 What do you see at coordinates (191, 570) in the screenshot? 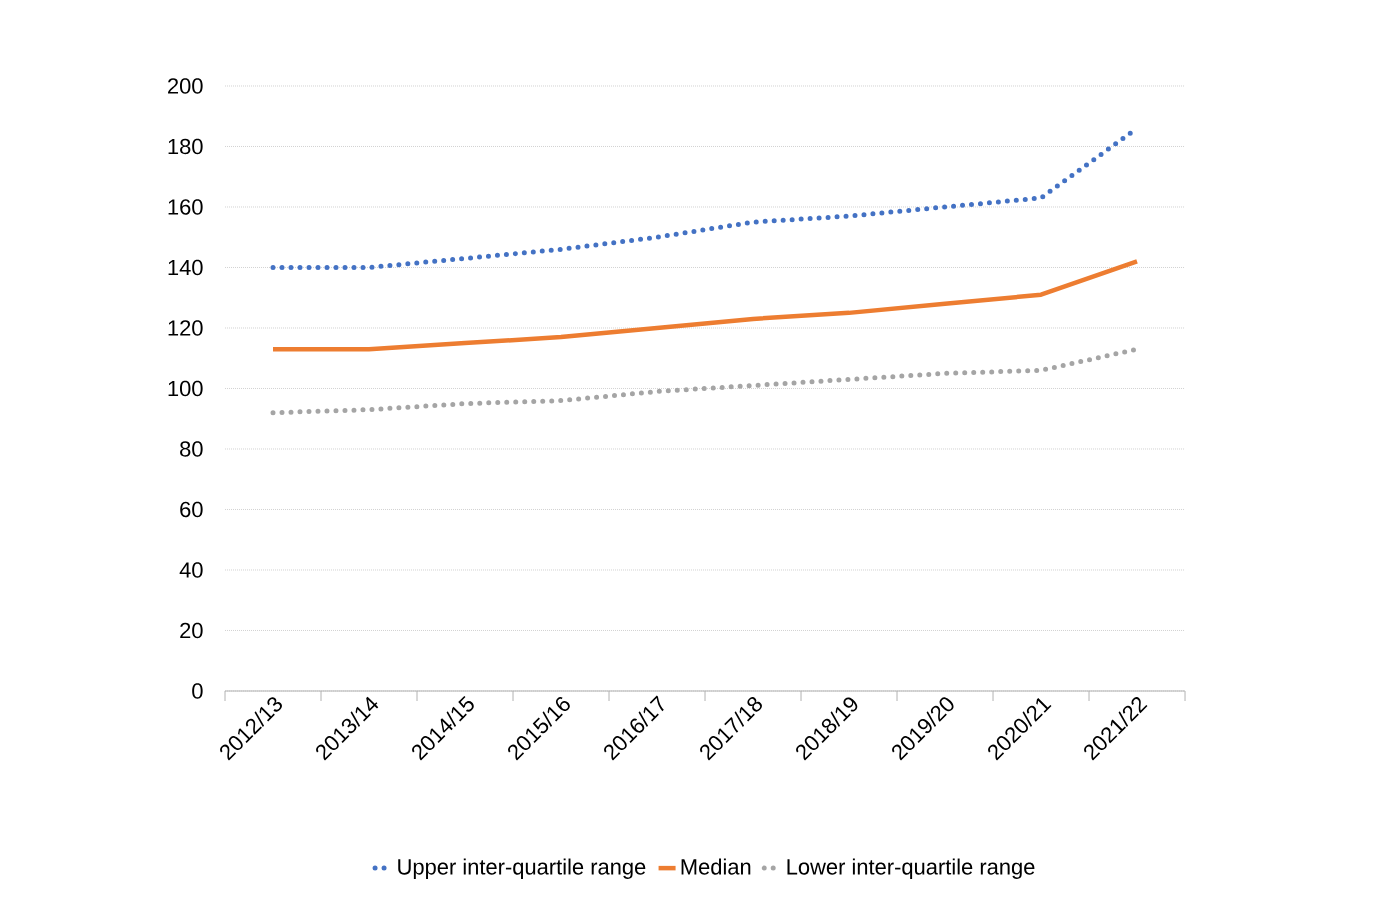
I see `y-tick-label: 40` at bounding box center [191, 570].